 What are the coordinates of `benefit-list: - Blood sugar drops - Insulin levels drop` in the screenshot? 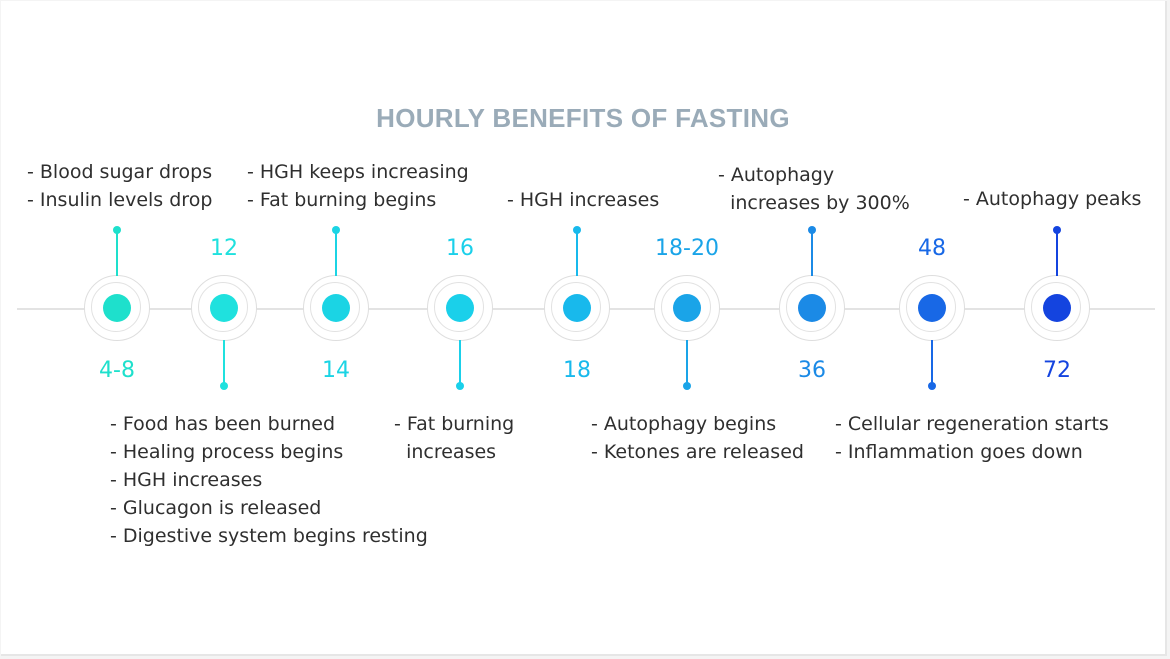 It's located at (119, 186).